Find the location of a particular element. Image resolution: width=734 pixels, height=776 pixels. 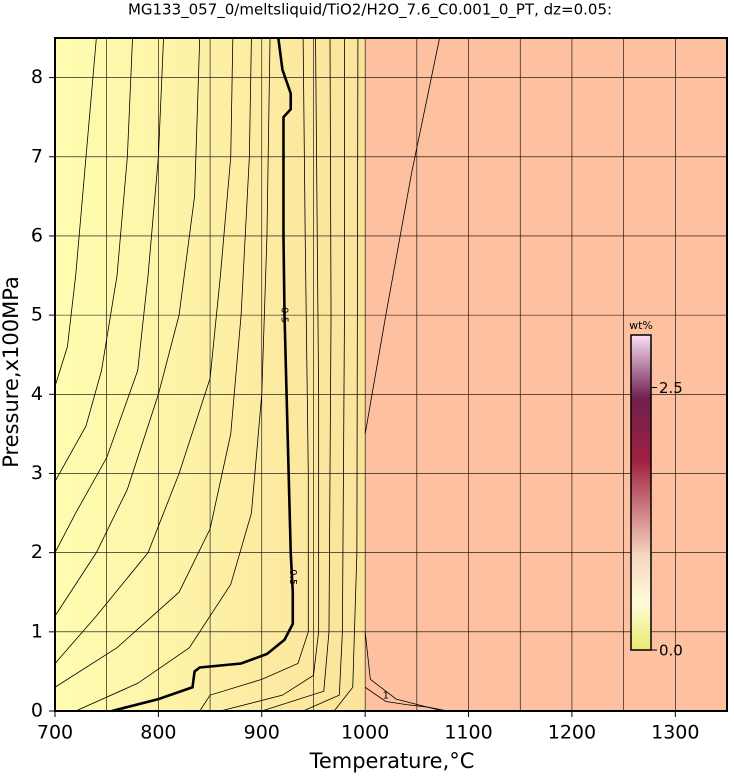

x-tick-label: 1300 is located at coordinates (675, 733).